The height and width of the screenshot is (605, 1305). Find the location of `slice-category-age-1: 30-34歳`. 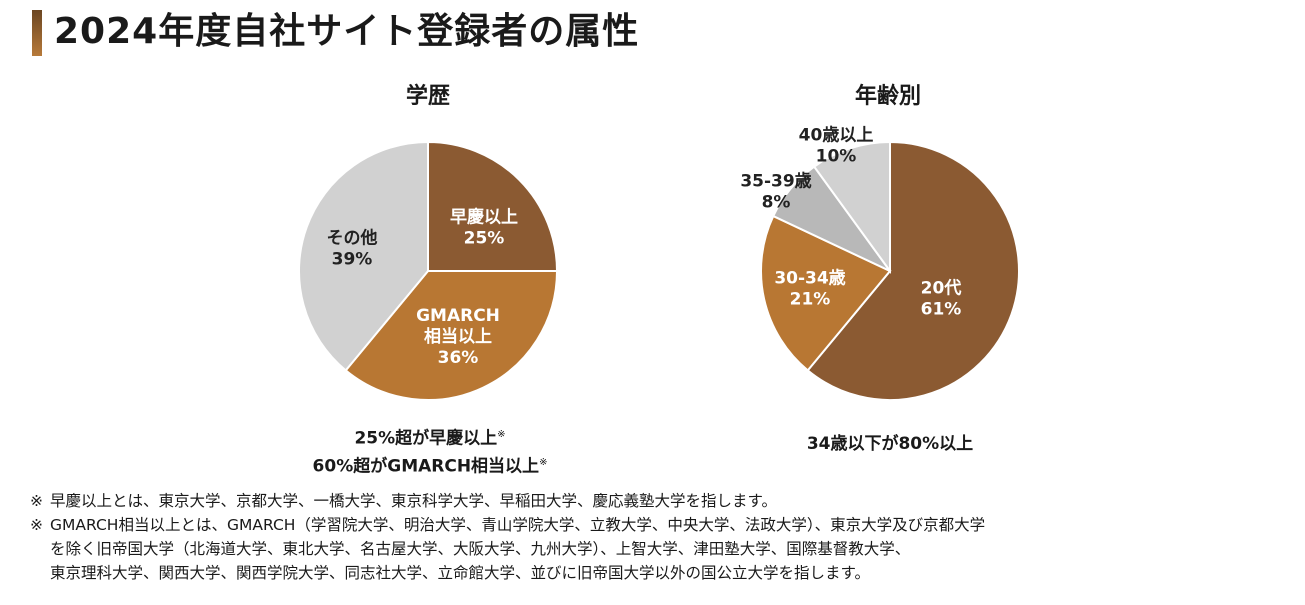

slice-category-age-1: 30-34歳 is located at coordinates (809, 278).